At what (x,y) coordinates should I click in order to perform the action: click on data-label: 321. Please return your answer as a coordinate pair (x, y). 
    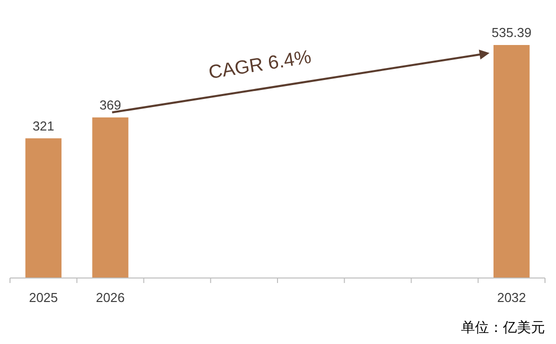
    Looking at the image, I should click on (43, 126).